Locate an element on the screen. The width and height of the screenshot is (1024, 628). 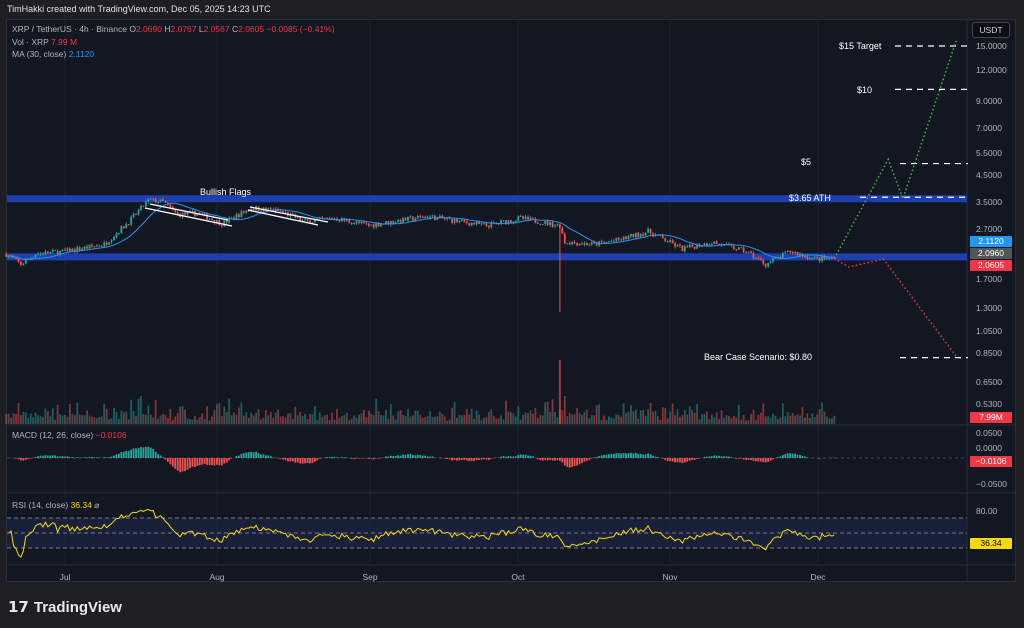
currency-button: USDT is located at coordinates (991, 30).